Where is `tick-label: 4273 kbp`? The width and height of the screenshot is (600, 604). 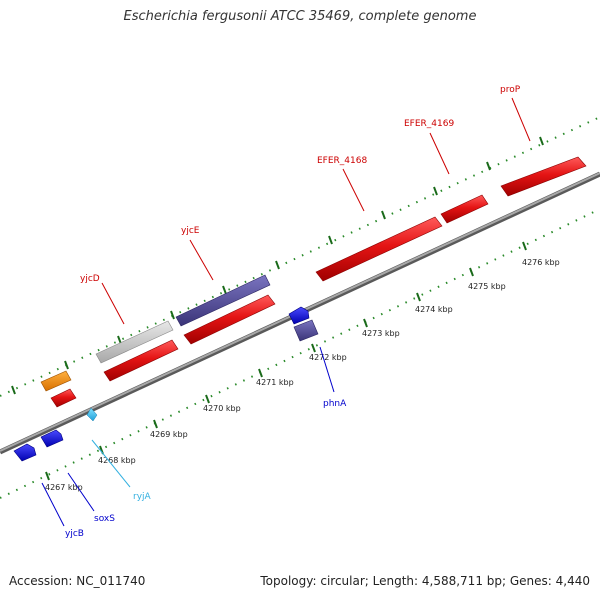
tick-label: 4273 kbp is located at coordinates (381, 333).